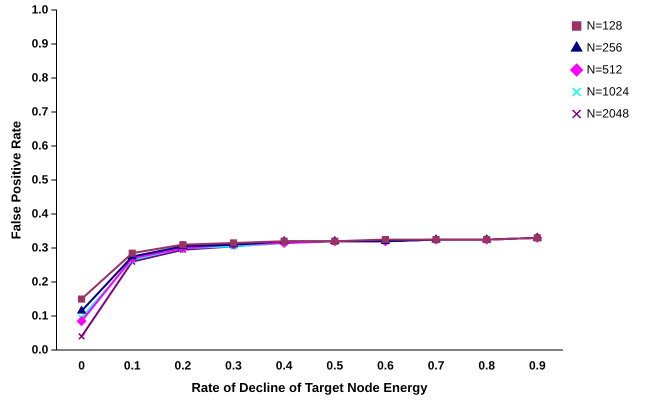 The image size is (649, 405). Describe the element at coordinates (436, 365) in the screenshot. I see `x-tick-label: 0.7` at that location.